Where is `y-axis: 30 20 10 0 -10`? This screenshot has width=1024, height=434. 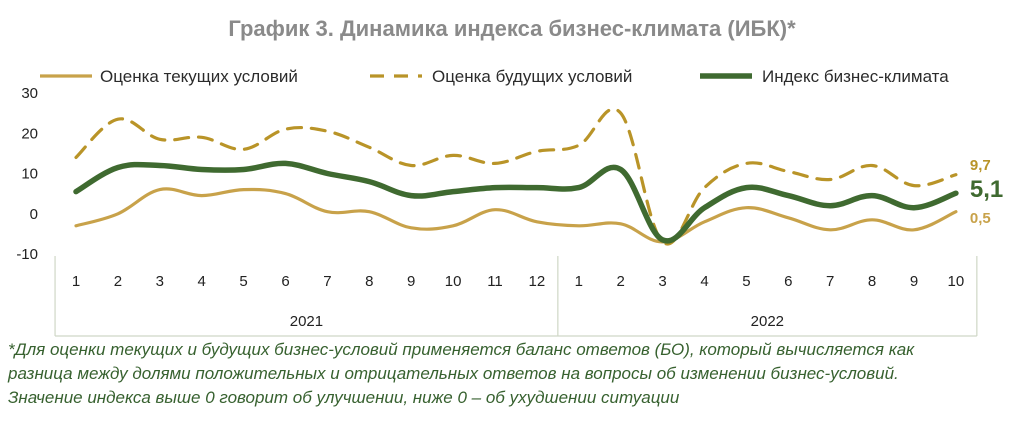 y-axis: 30 20 10 0 -10 is located at coordinates (27, 174).